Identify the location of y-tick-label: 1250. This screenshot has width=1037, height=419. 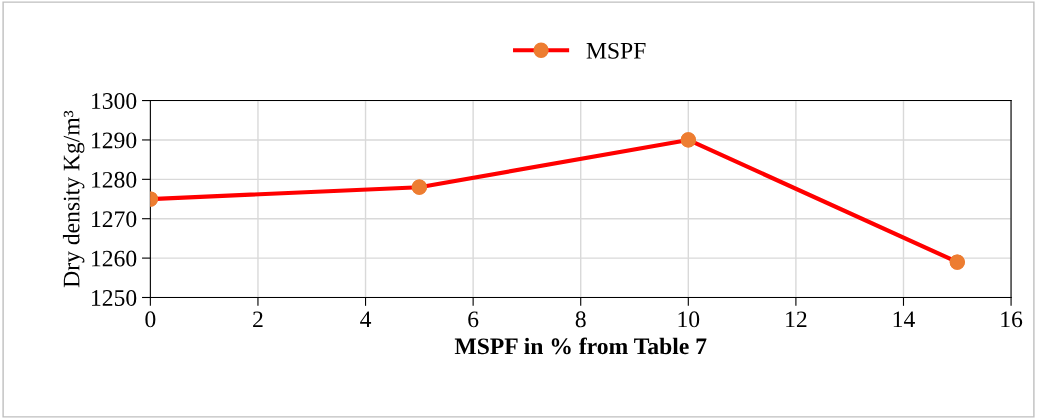
(114, 297).